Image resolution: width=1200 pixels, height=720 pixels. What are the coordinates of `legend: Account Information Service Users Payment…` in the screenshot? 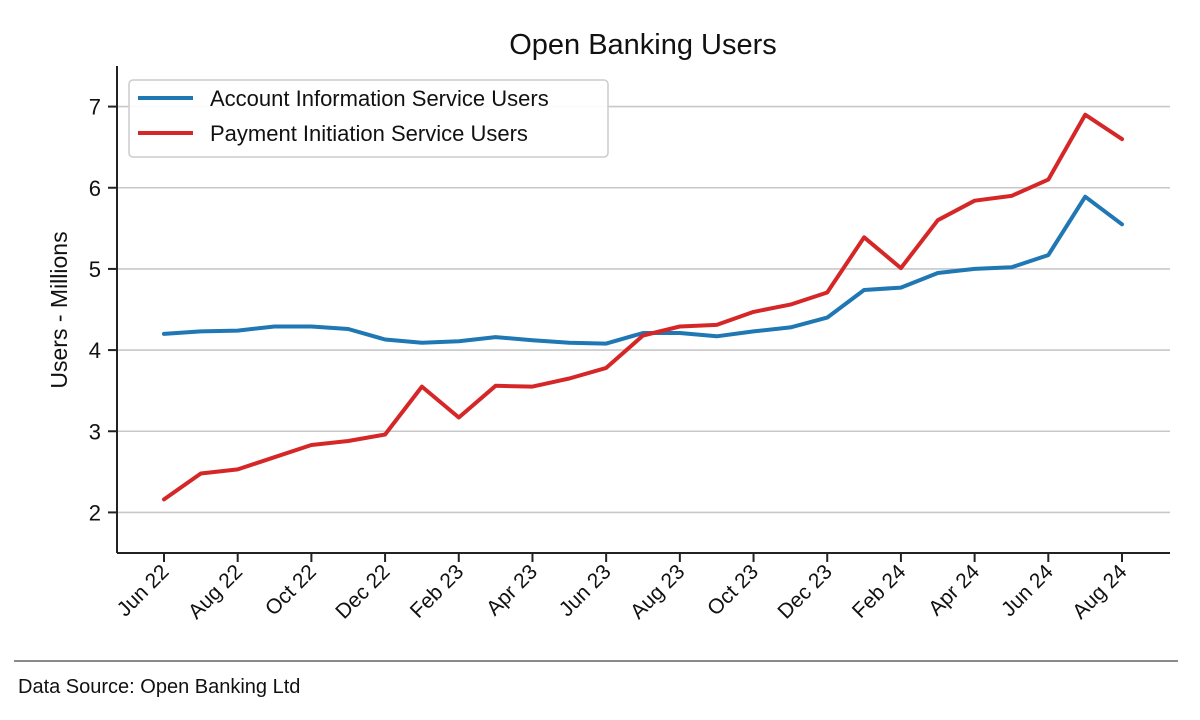 It's located at (368, 118).